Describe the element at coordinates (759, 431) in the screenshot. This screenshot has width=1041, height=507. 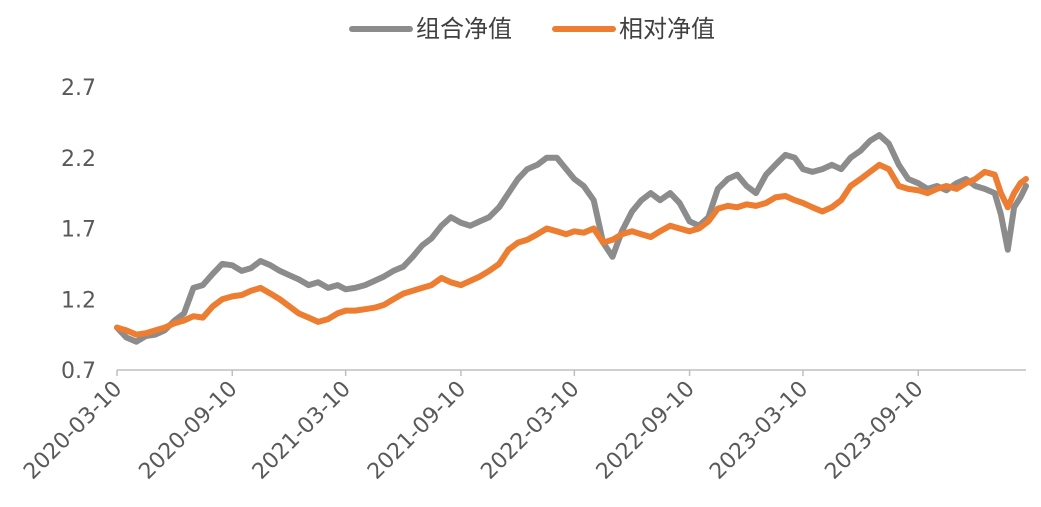
I see `x-tick-label: 2023-03-10` at that location.